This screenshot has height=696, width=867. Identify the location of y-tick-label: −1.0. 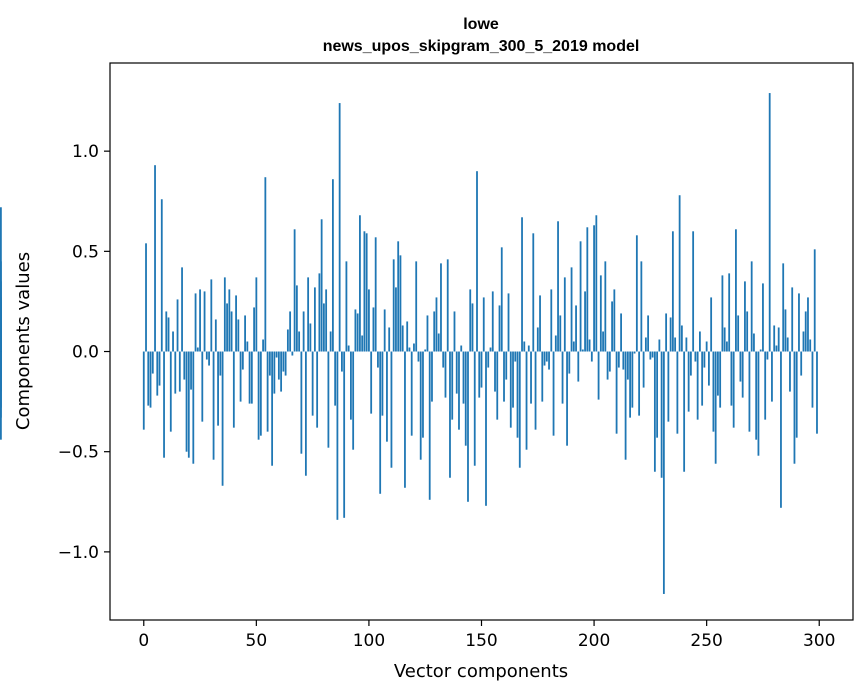
(78, 553).